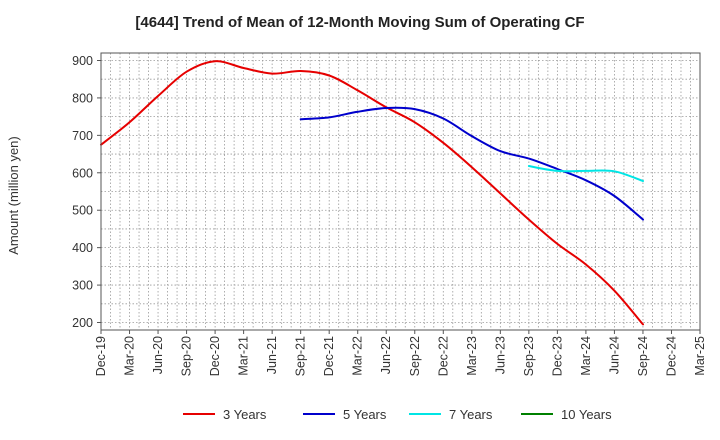 The image size is (720, 440). I want to click on x-tick-label: Mar-21, so click(244, 356).